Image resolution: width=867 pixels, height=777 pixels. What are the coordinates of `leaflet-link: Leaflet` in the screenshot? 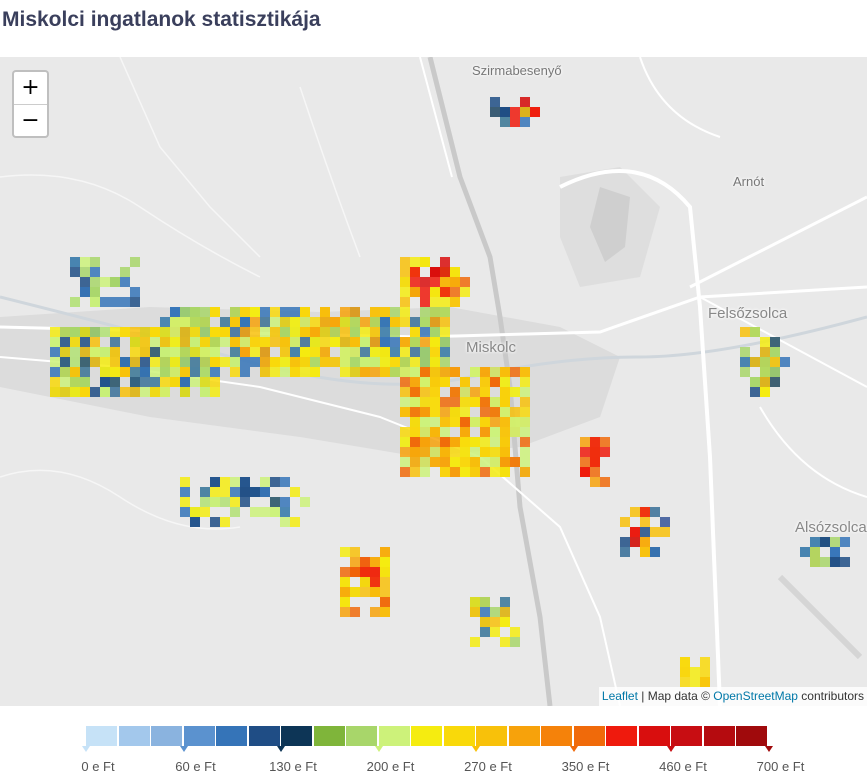 It's located at (619, 696).